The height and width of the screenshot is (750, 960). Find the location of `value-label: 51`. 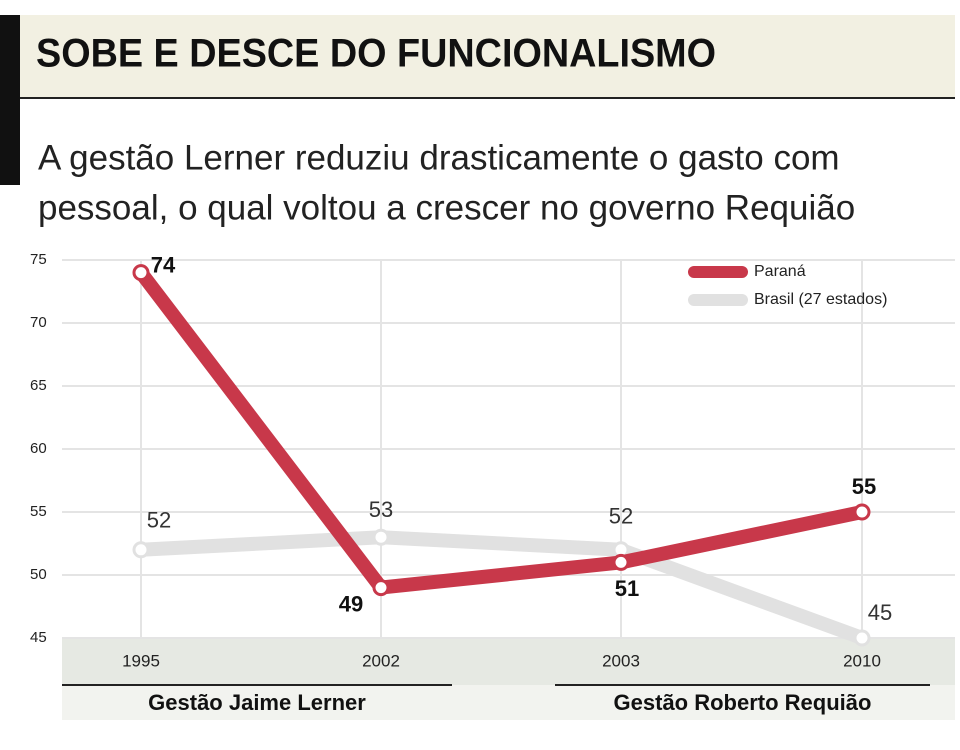

value-label: 51 is located at coordinates (627, 588).